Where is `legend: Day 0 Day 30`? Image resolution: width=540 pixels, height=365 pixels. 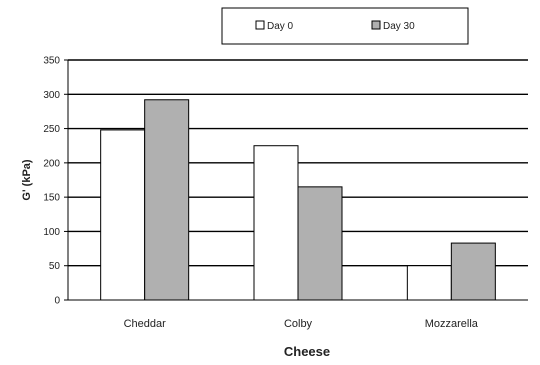 legend: Day 0 Day 30 is located at coordinates (345, 26).